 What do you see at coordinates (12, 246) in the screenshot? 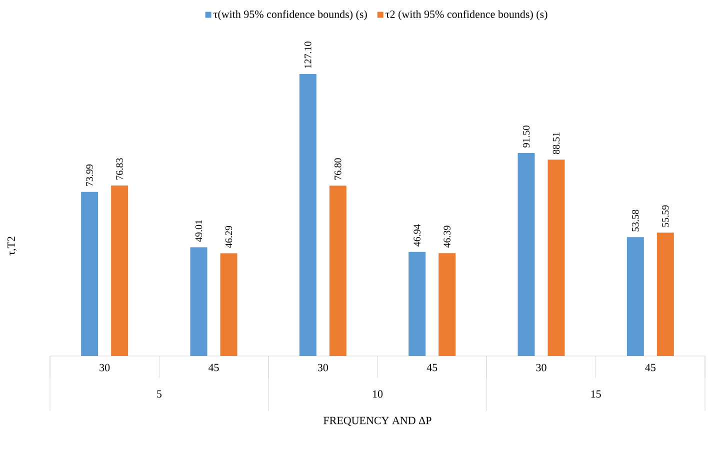
I see `y-axis-title: τ,T2` at bounding box center [12, 246].